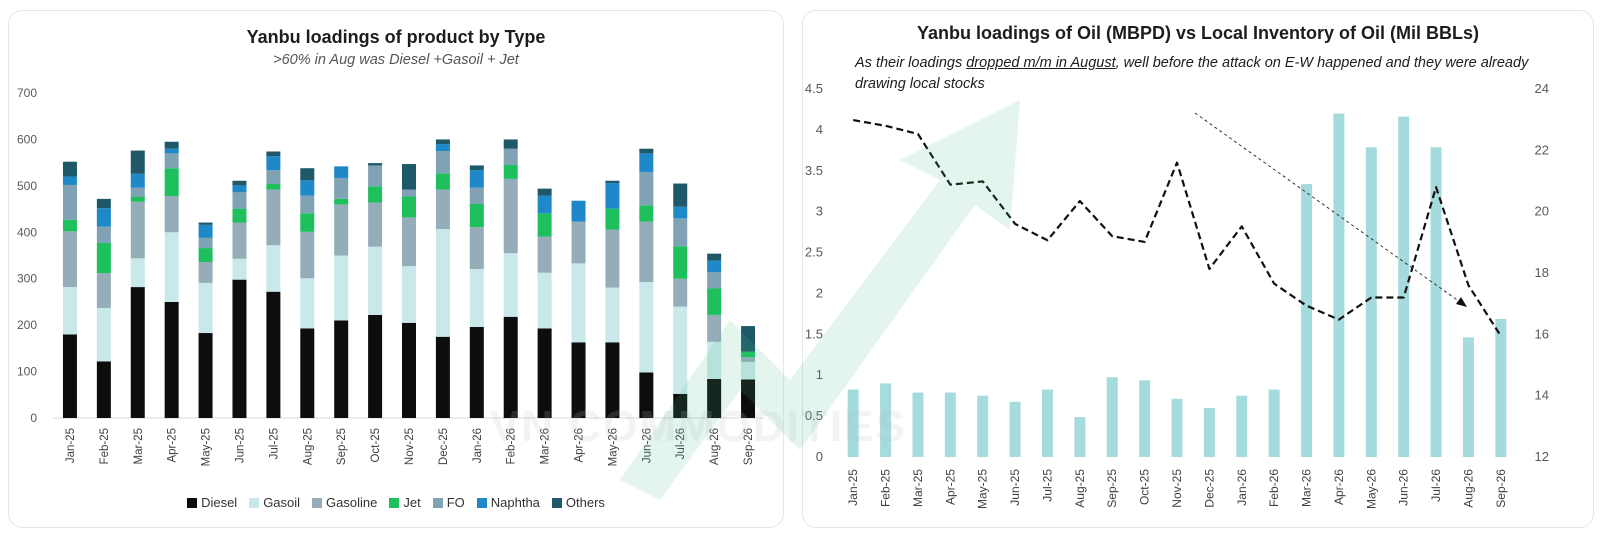  What do you see at coordinates (911, 63) in the screenshot?
I see `annotation-text-pre: As their loadings` at bounding box center [911, 63].